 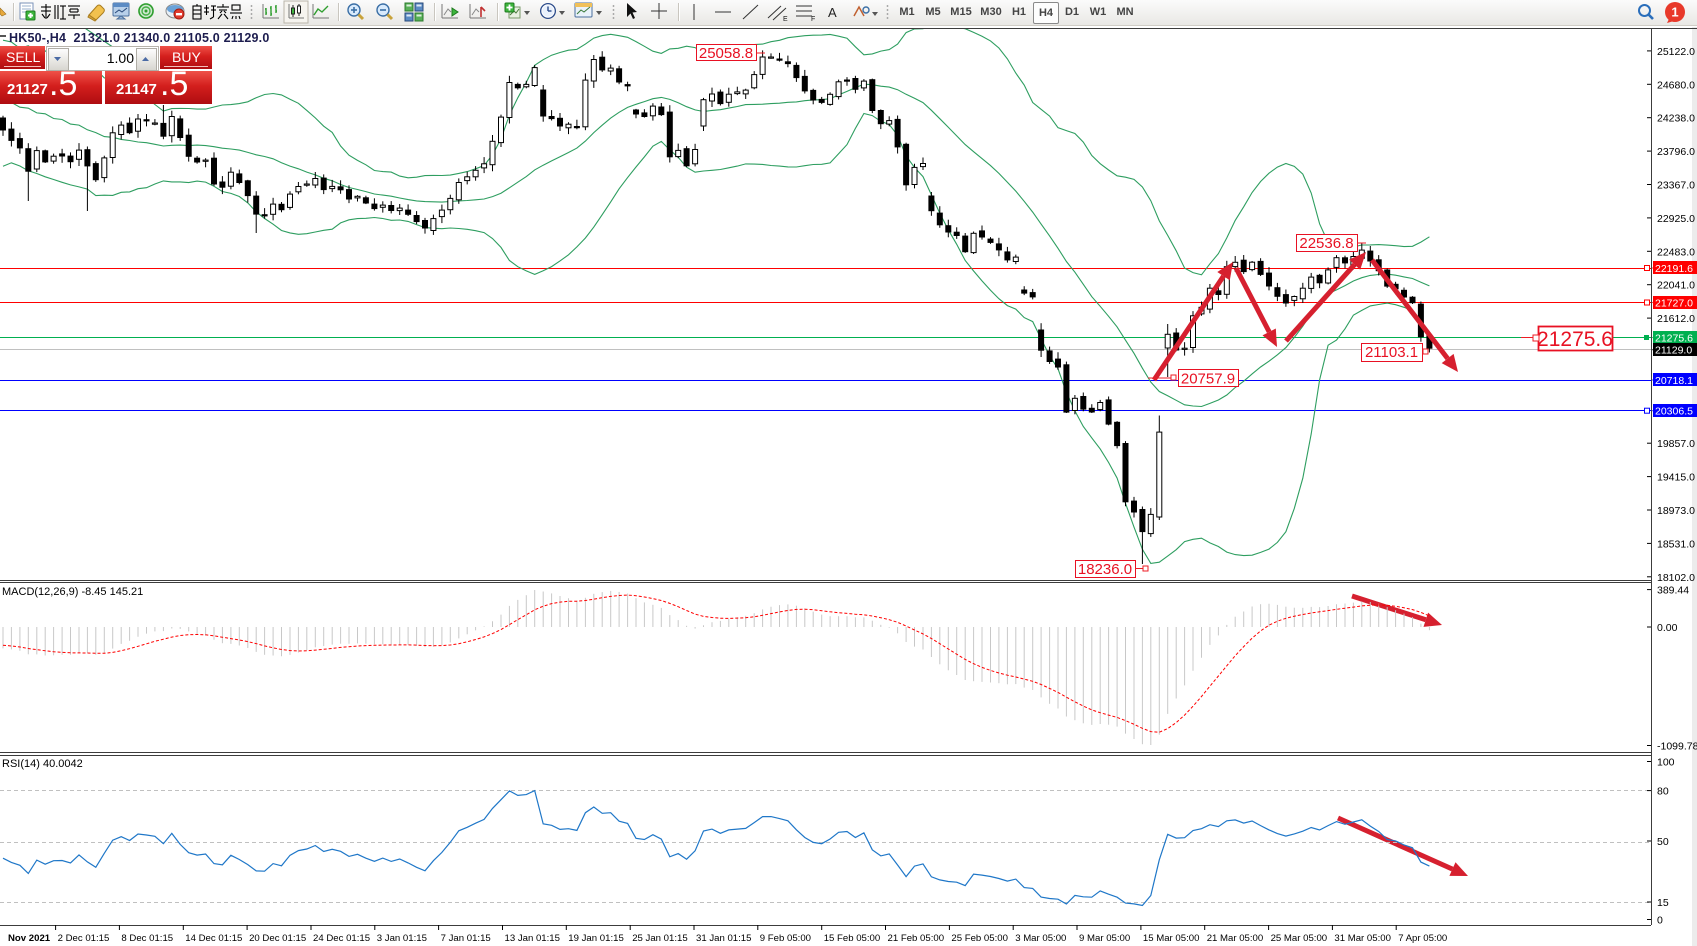 What do you see at coordinates (1676, 186) in the screenshot?
I see `svg-text: 23367.0` at bounding box center [1676, 186].